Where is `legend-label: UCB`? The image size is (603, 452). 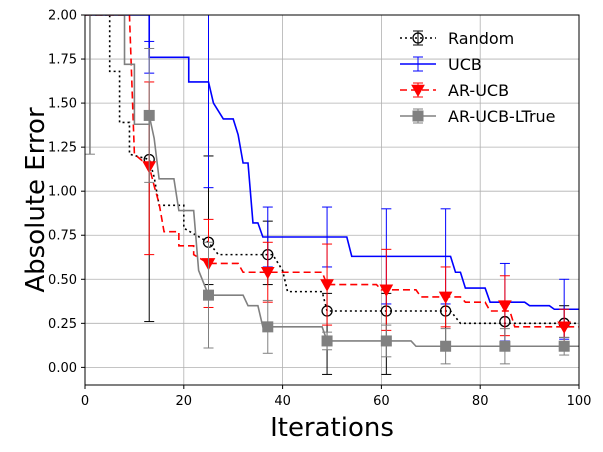
legend-label: UCB is located at coordinates (465, 64).